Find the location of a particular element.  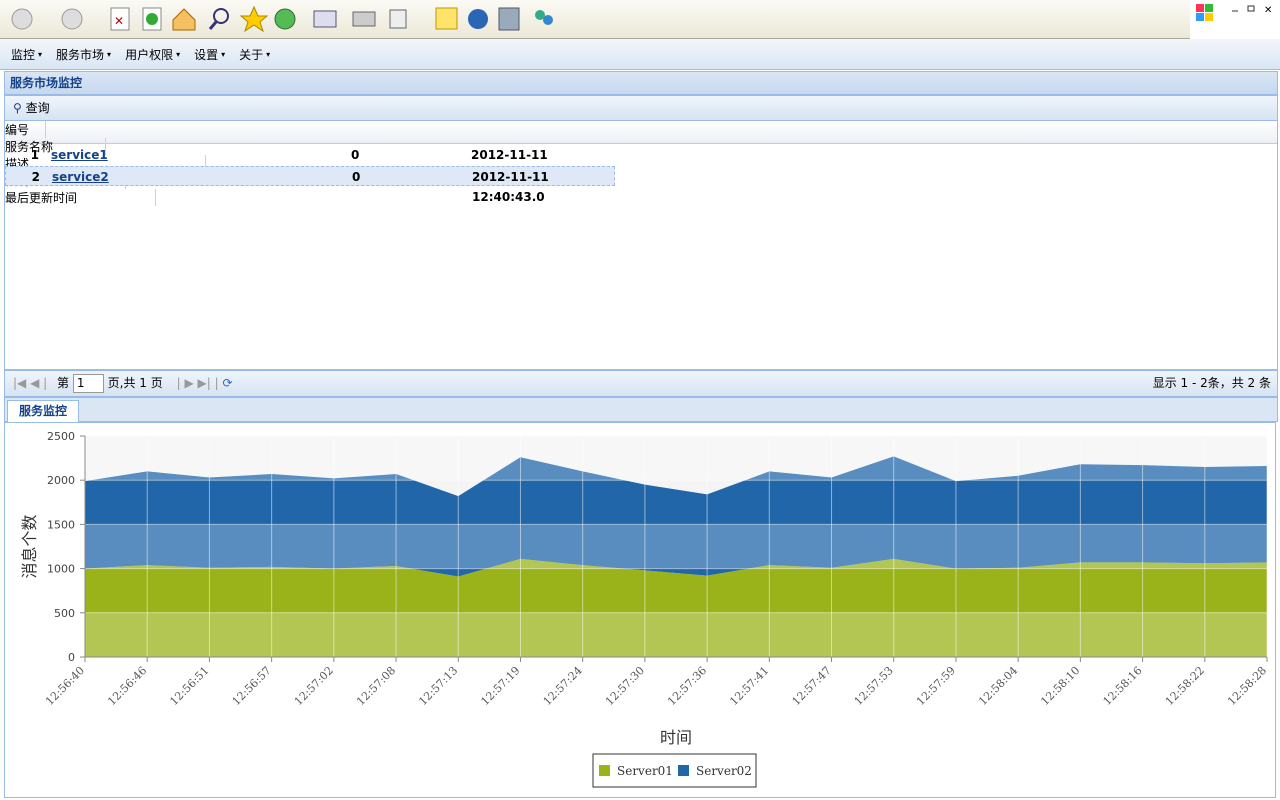

legend-label: Server02 is located at coordinates (724, 771).